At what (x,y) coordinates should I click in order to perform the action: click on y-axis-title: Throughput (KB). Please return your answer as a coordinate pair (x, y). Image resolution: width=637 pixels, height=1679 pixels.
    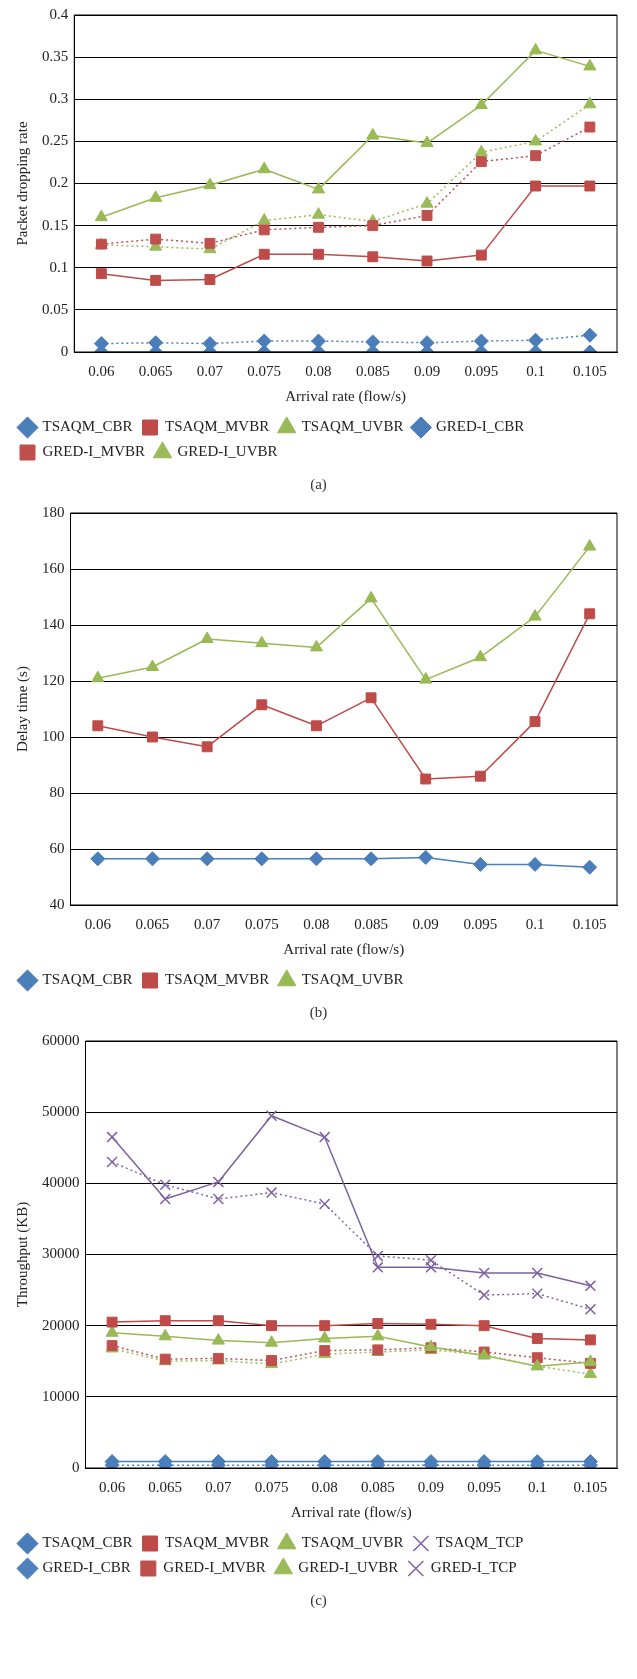
    Looking at the image, I should click on (22, 1254).